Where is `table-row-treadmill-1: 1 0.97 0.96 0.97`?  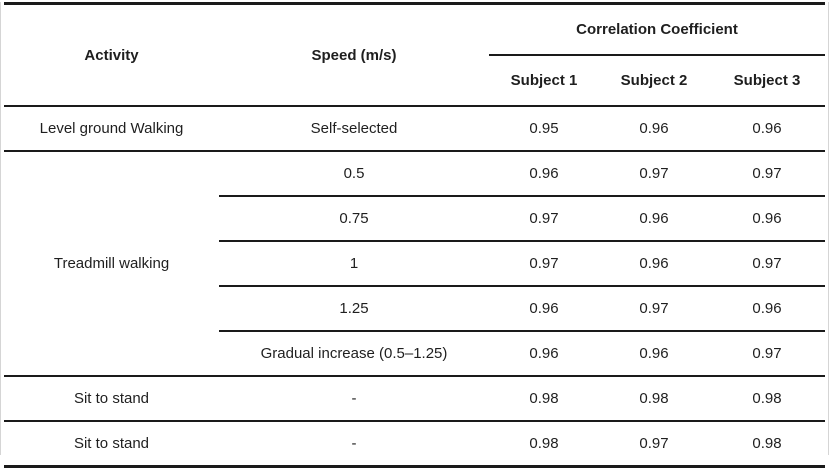 table-row-treadmill-1: 1 0.97 0.96 0.97 is located at coordinates (415, 263).